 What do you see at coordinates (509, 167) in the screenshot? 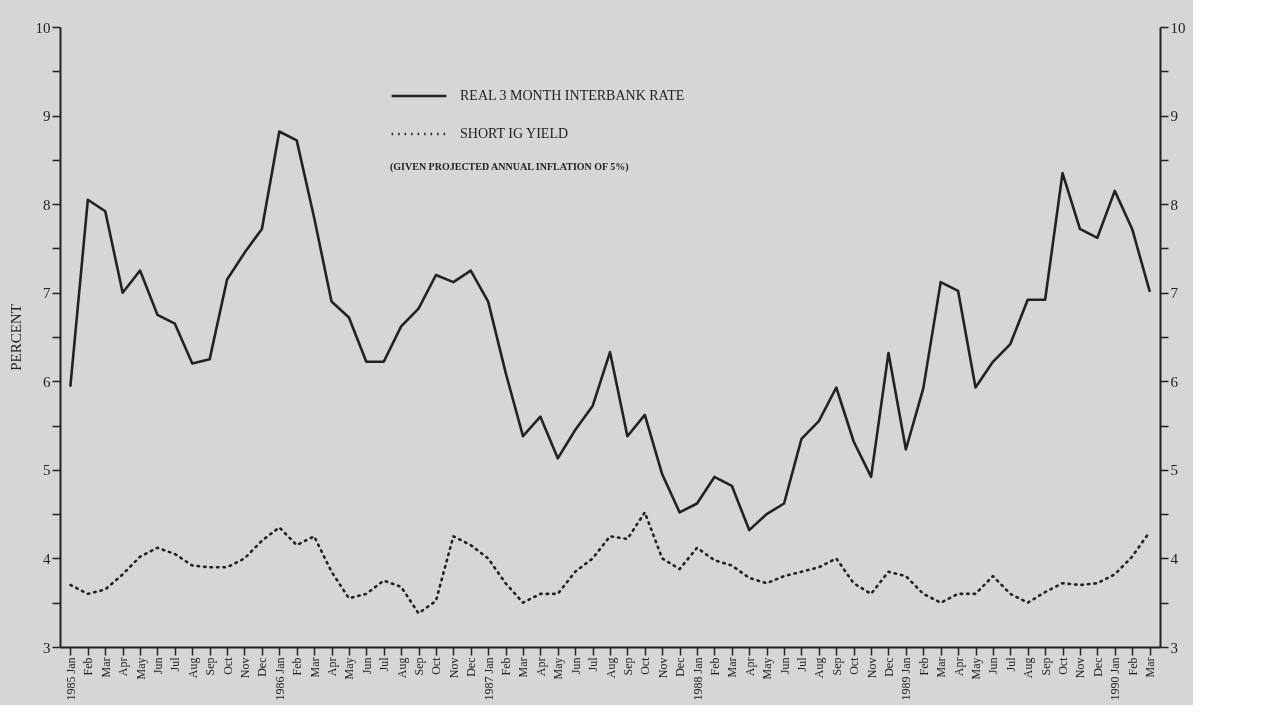
I see `annotation: (GIVEN PROJECTED ANNUAL INFLATION OF 5%)` at bounding box center [509, 167].